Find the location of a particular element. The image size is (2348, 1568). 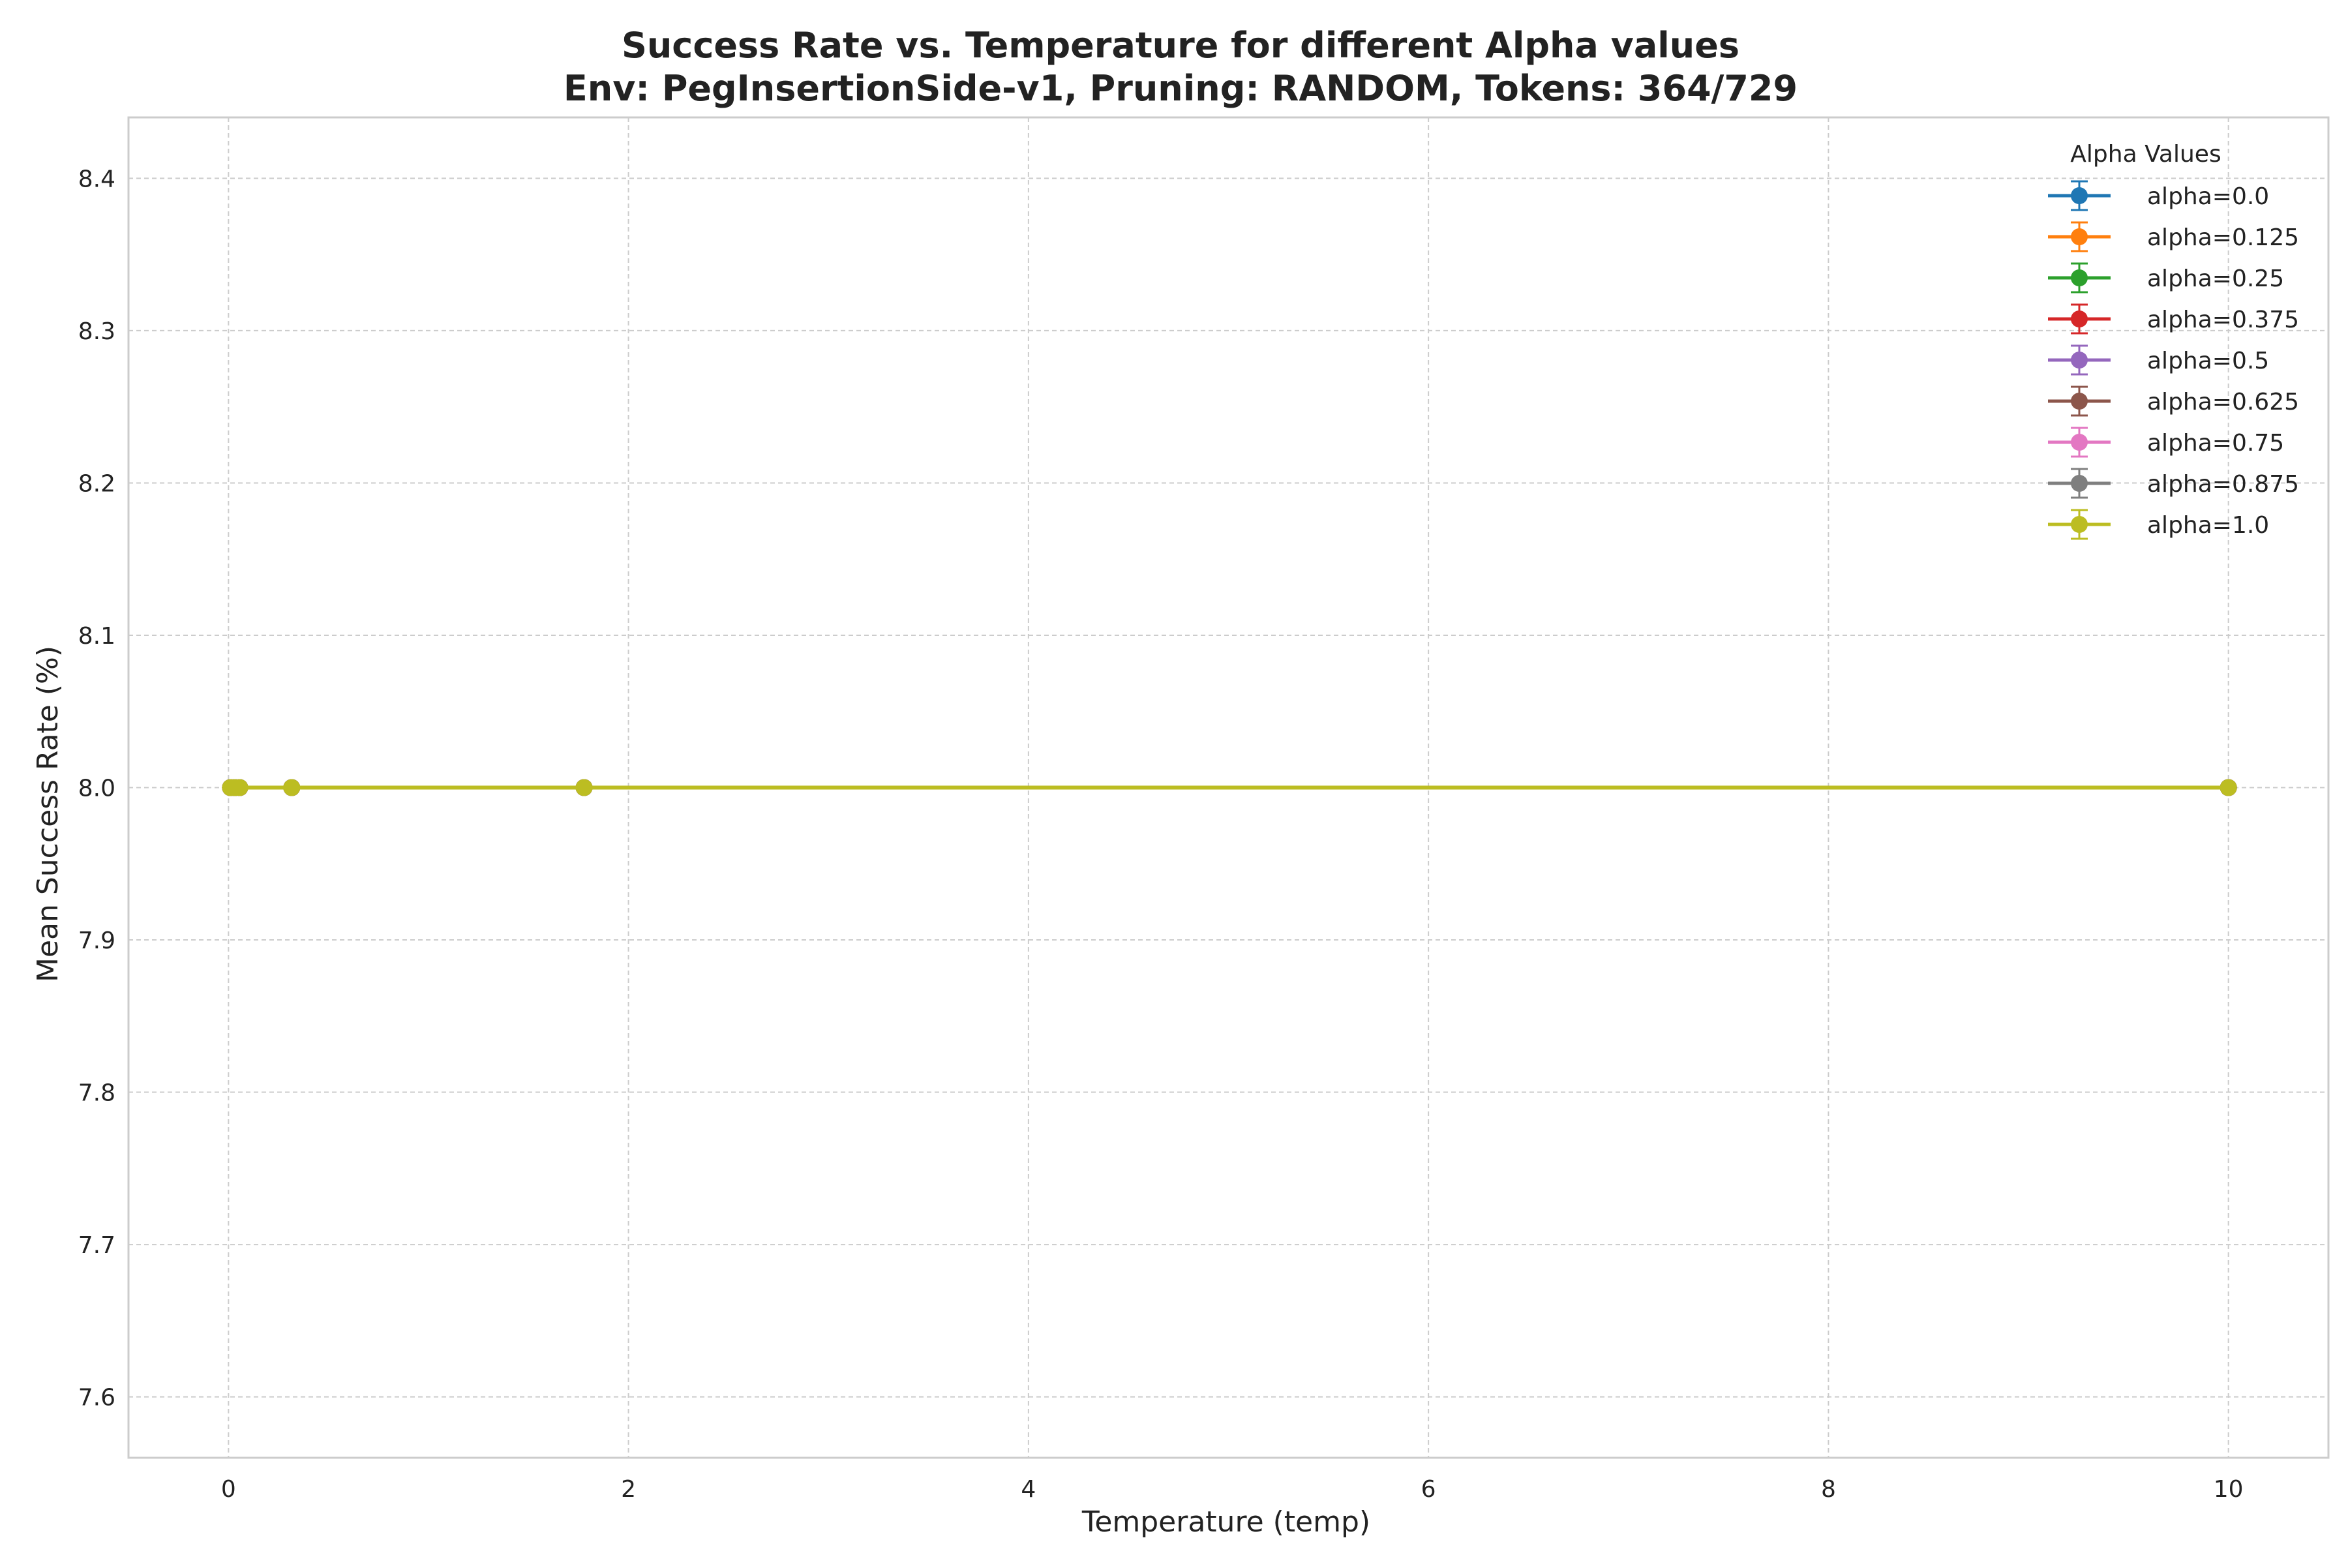

legend-entry: alpha=0.875 is located at coordinates (2174, 483).